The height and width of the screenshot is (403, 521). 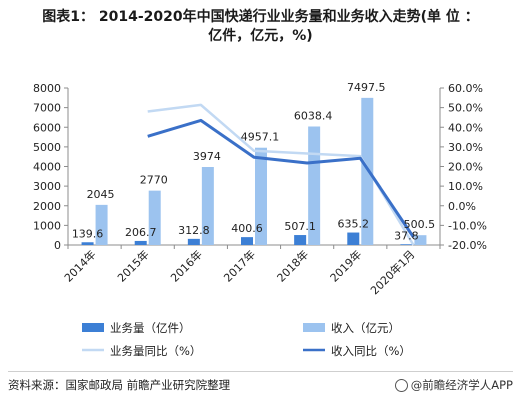 What do you see at coordinates (132, 265) in the screenshot?
I see `x-tick-label: 2015年` at bounding box center [132, 265].